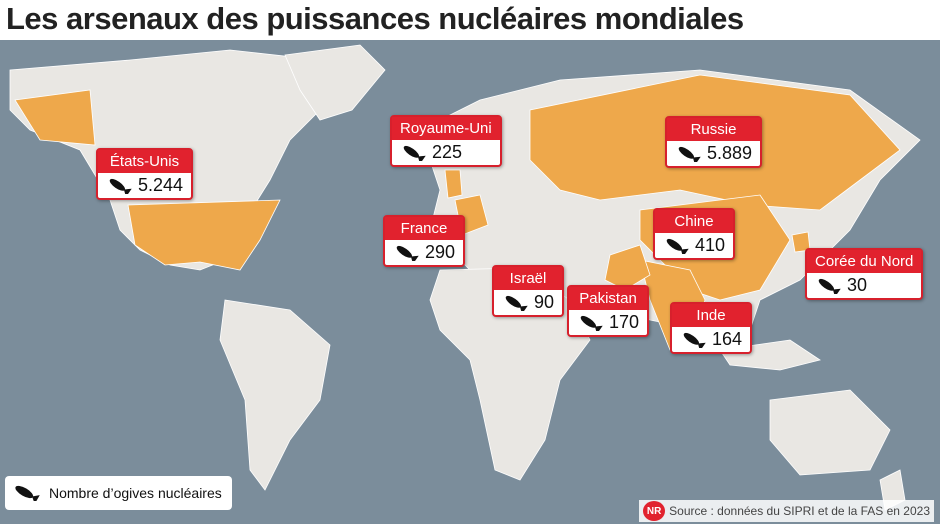  I want to click on country-marker: Inde 164, so click(711, 328).